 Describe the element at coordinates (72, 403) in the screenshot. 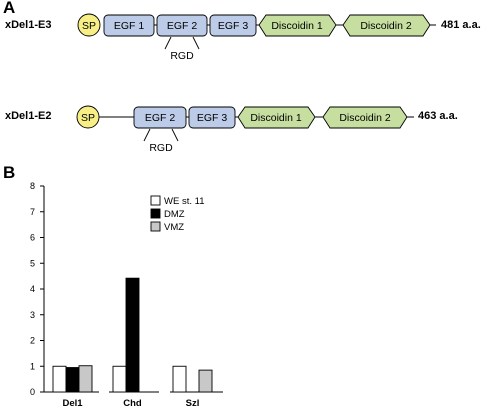

I see `x-category-label: Del1` at that location.